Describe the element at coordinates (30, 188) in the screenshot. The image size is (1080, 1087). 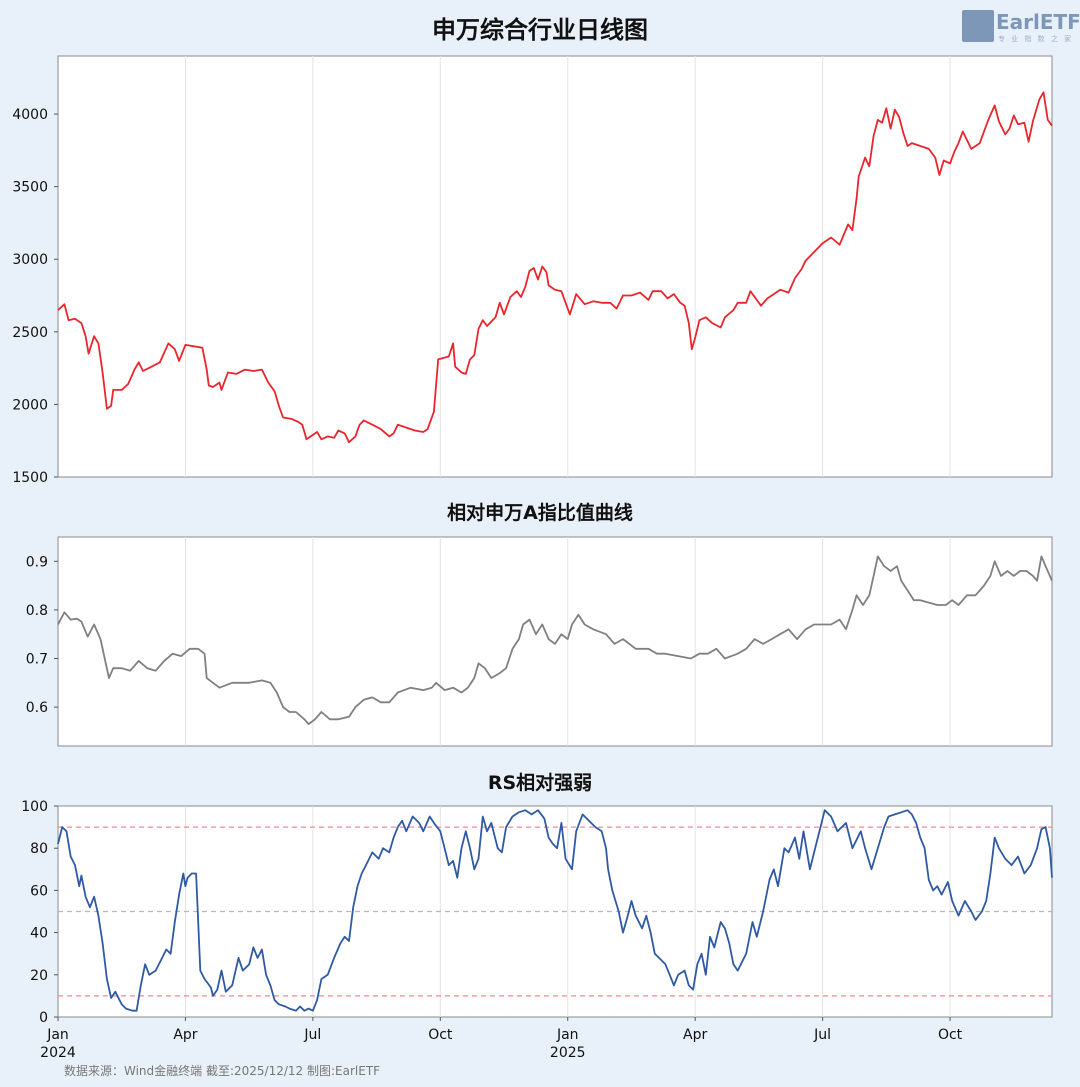
I see `price-ytick-label: 3500` at that location.